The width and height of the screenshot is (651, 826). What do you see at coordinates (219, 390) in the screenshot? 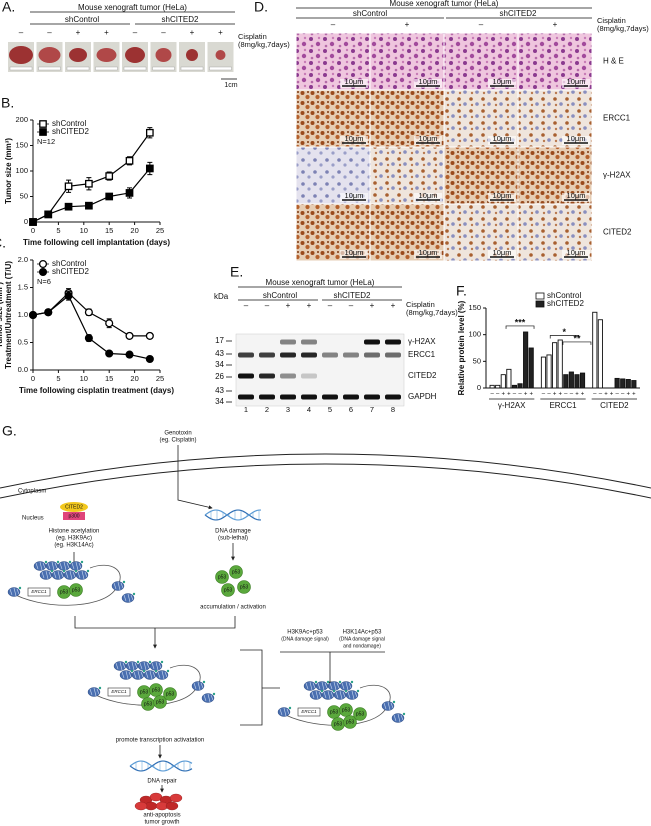
I see `kda-label: 43` at bounding box center [219, 390].